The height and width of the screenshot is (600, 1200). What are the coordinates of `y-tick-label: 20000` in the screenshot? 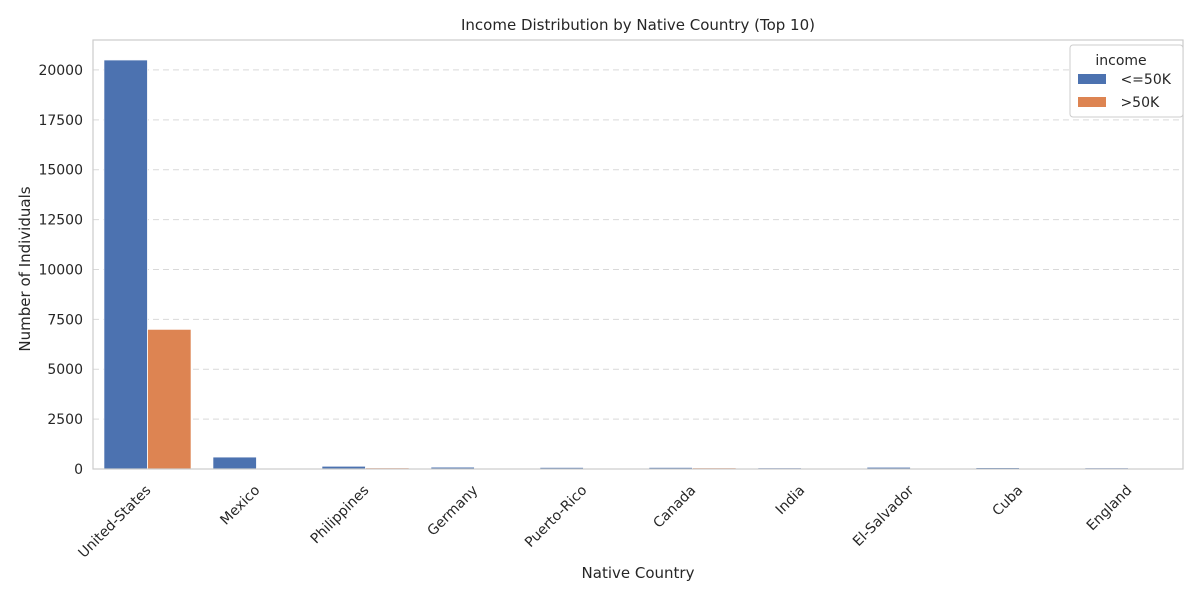 It's located at (60, 71).